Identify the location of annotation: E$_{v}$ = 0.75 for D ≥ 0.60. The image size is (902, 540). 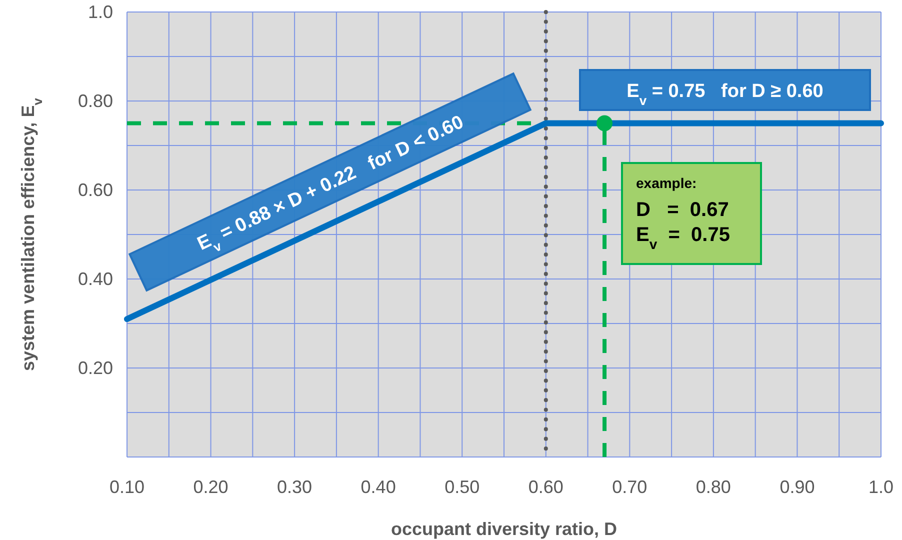
(725, 94).